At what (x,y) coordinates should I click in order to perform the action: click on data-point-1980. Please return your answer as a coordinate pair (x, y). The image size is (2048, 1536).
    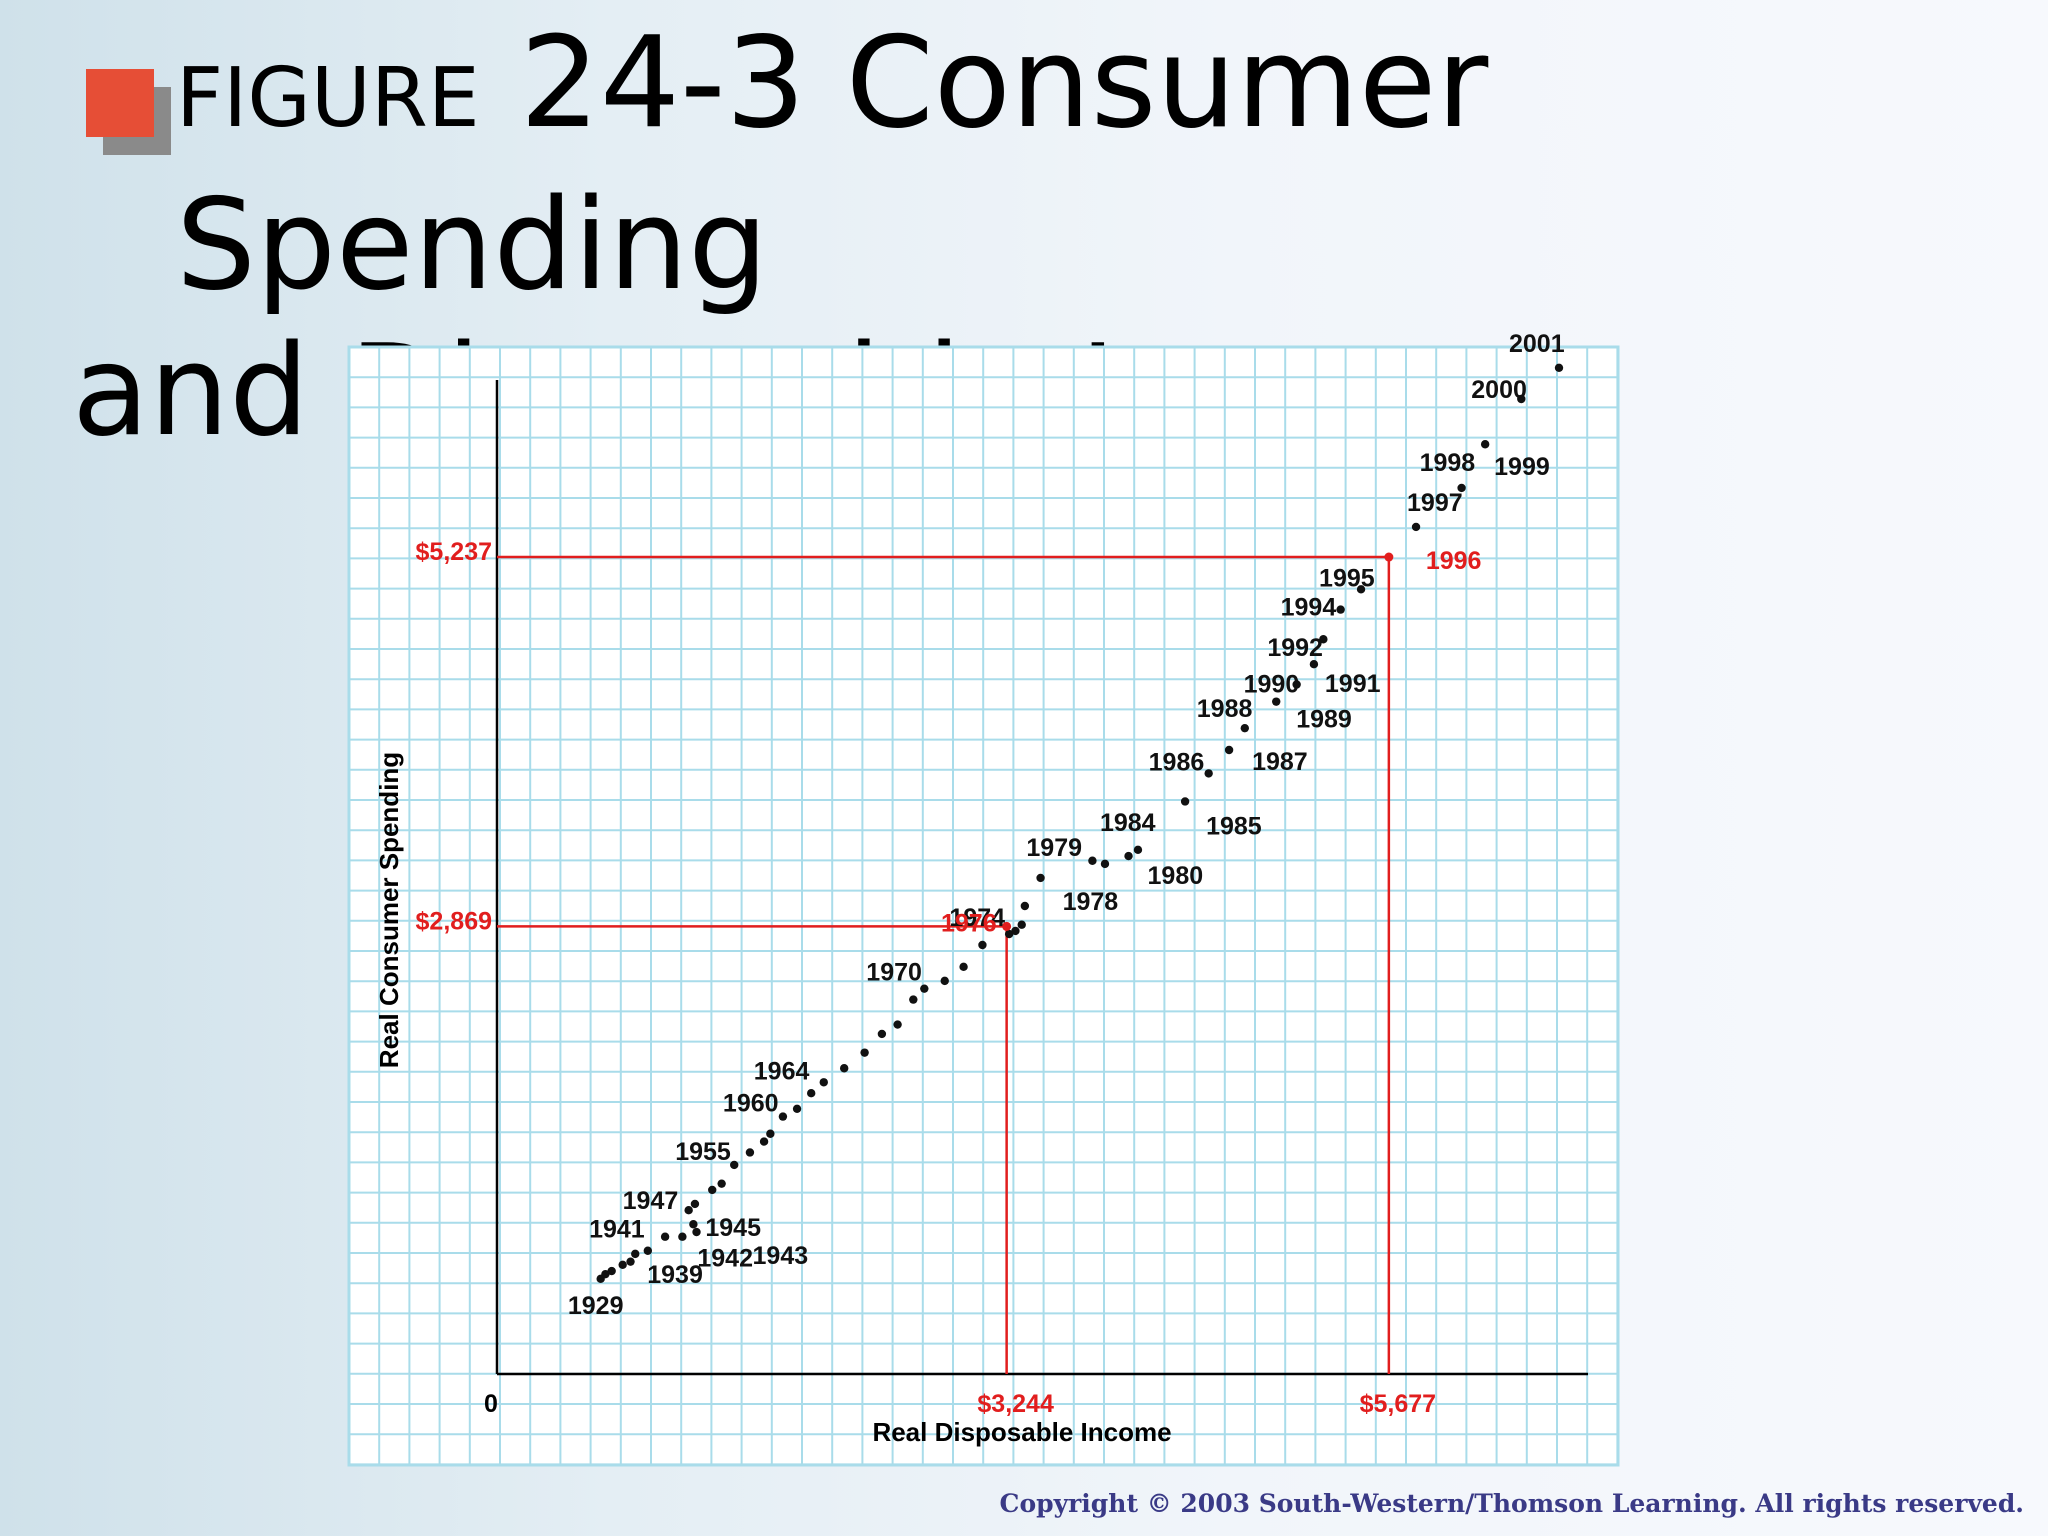
    Looking at the image, I should click on (1128, 856).